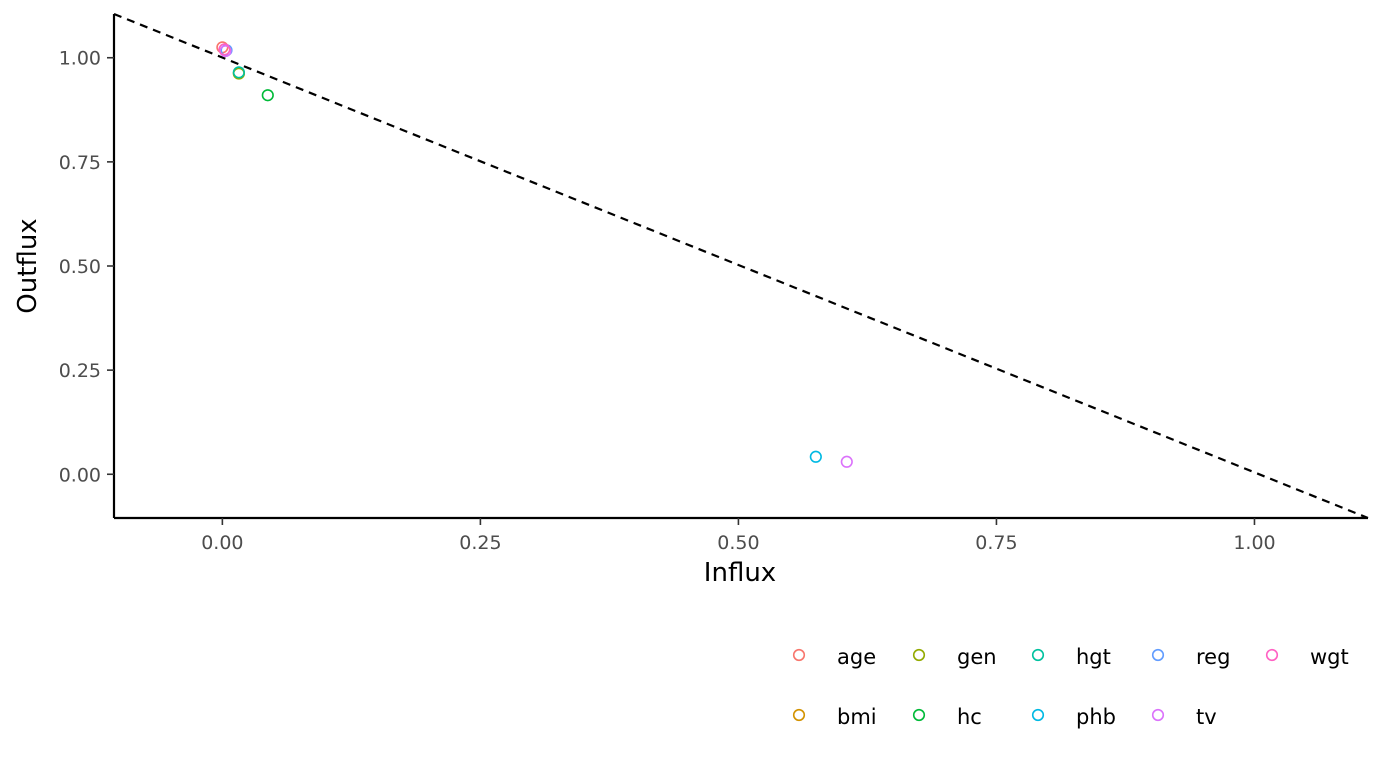 The height and width of the screenshot is (768, 1382). What do you see at coordinates (857, 717) in the screenshot?
I see `legend-label: bmi` at bounding box center [857, 717].